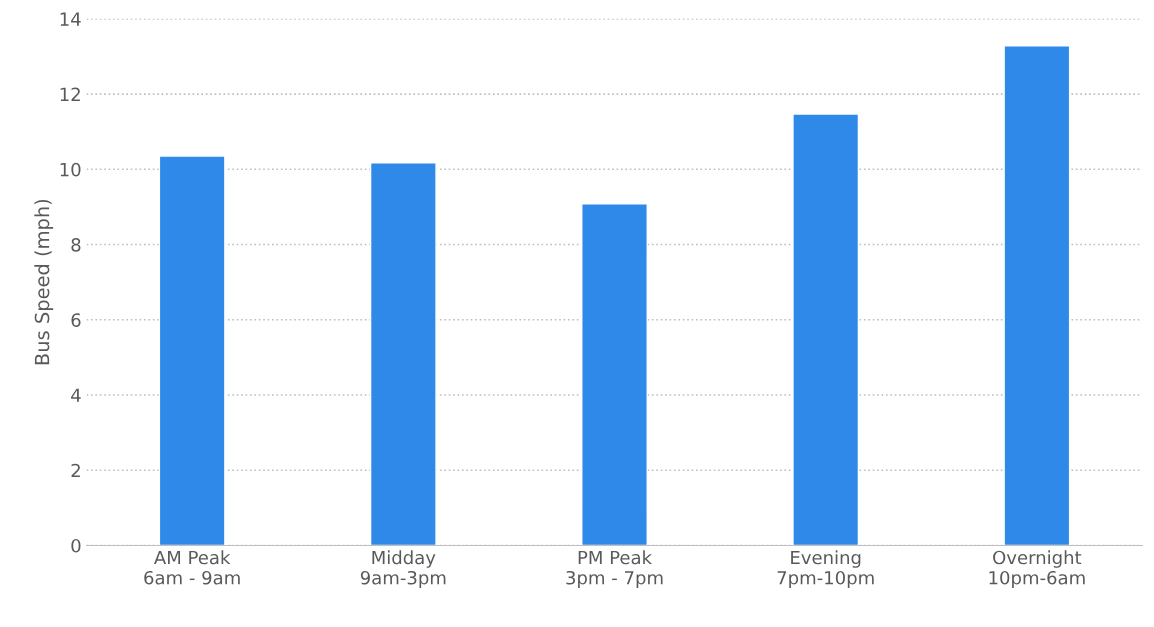 This screenshot has width=1154, height=627. What do you see at coordinates (76, 395) in the screenshot?
I see `y-tick-label: 4` at bounding box center [76, 395].